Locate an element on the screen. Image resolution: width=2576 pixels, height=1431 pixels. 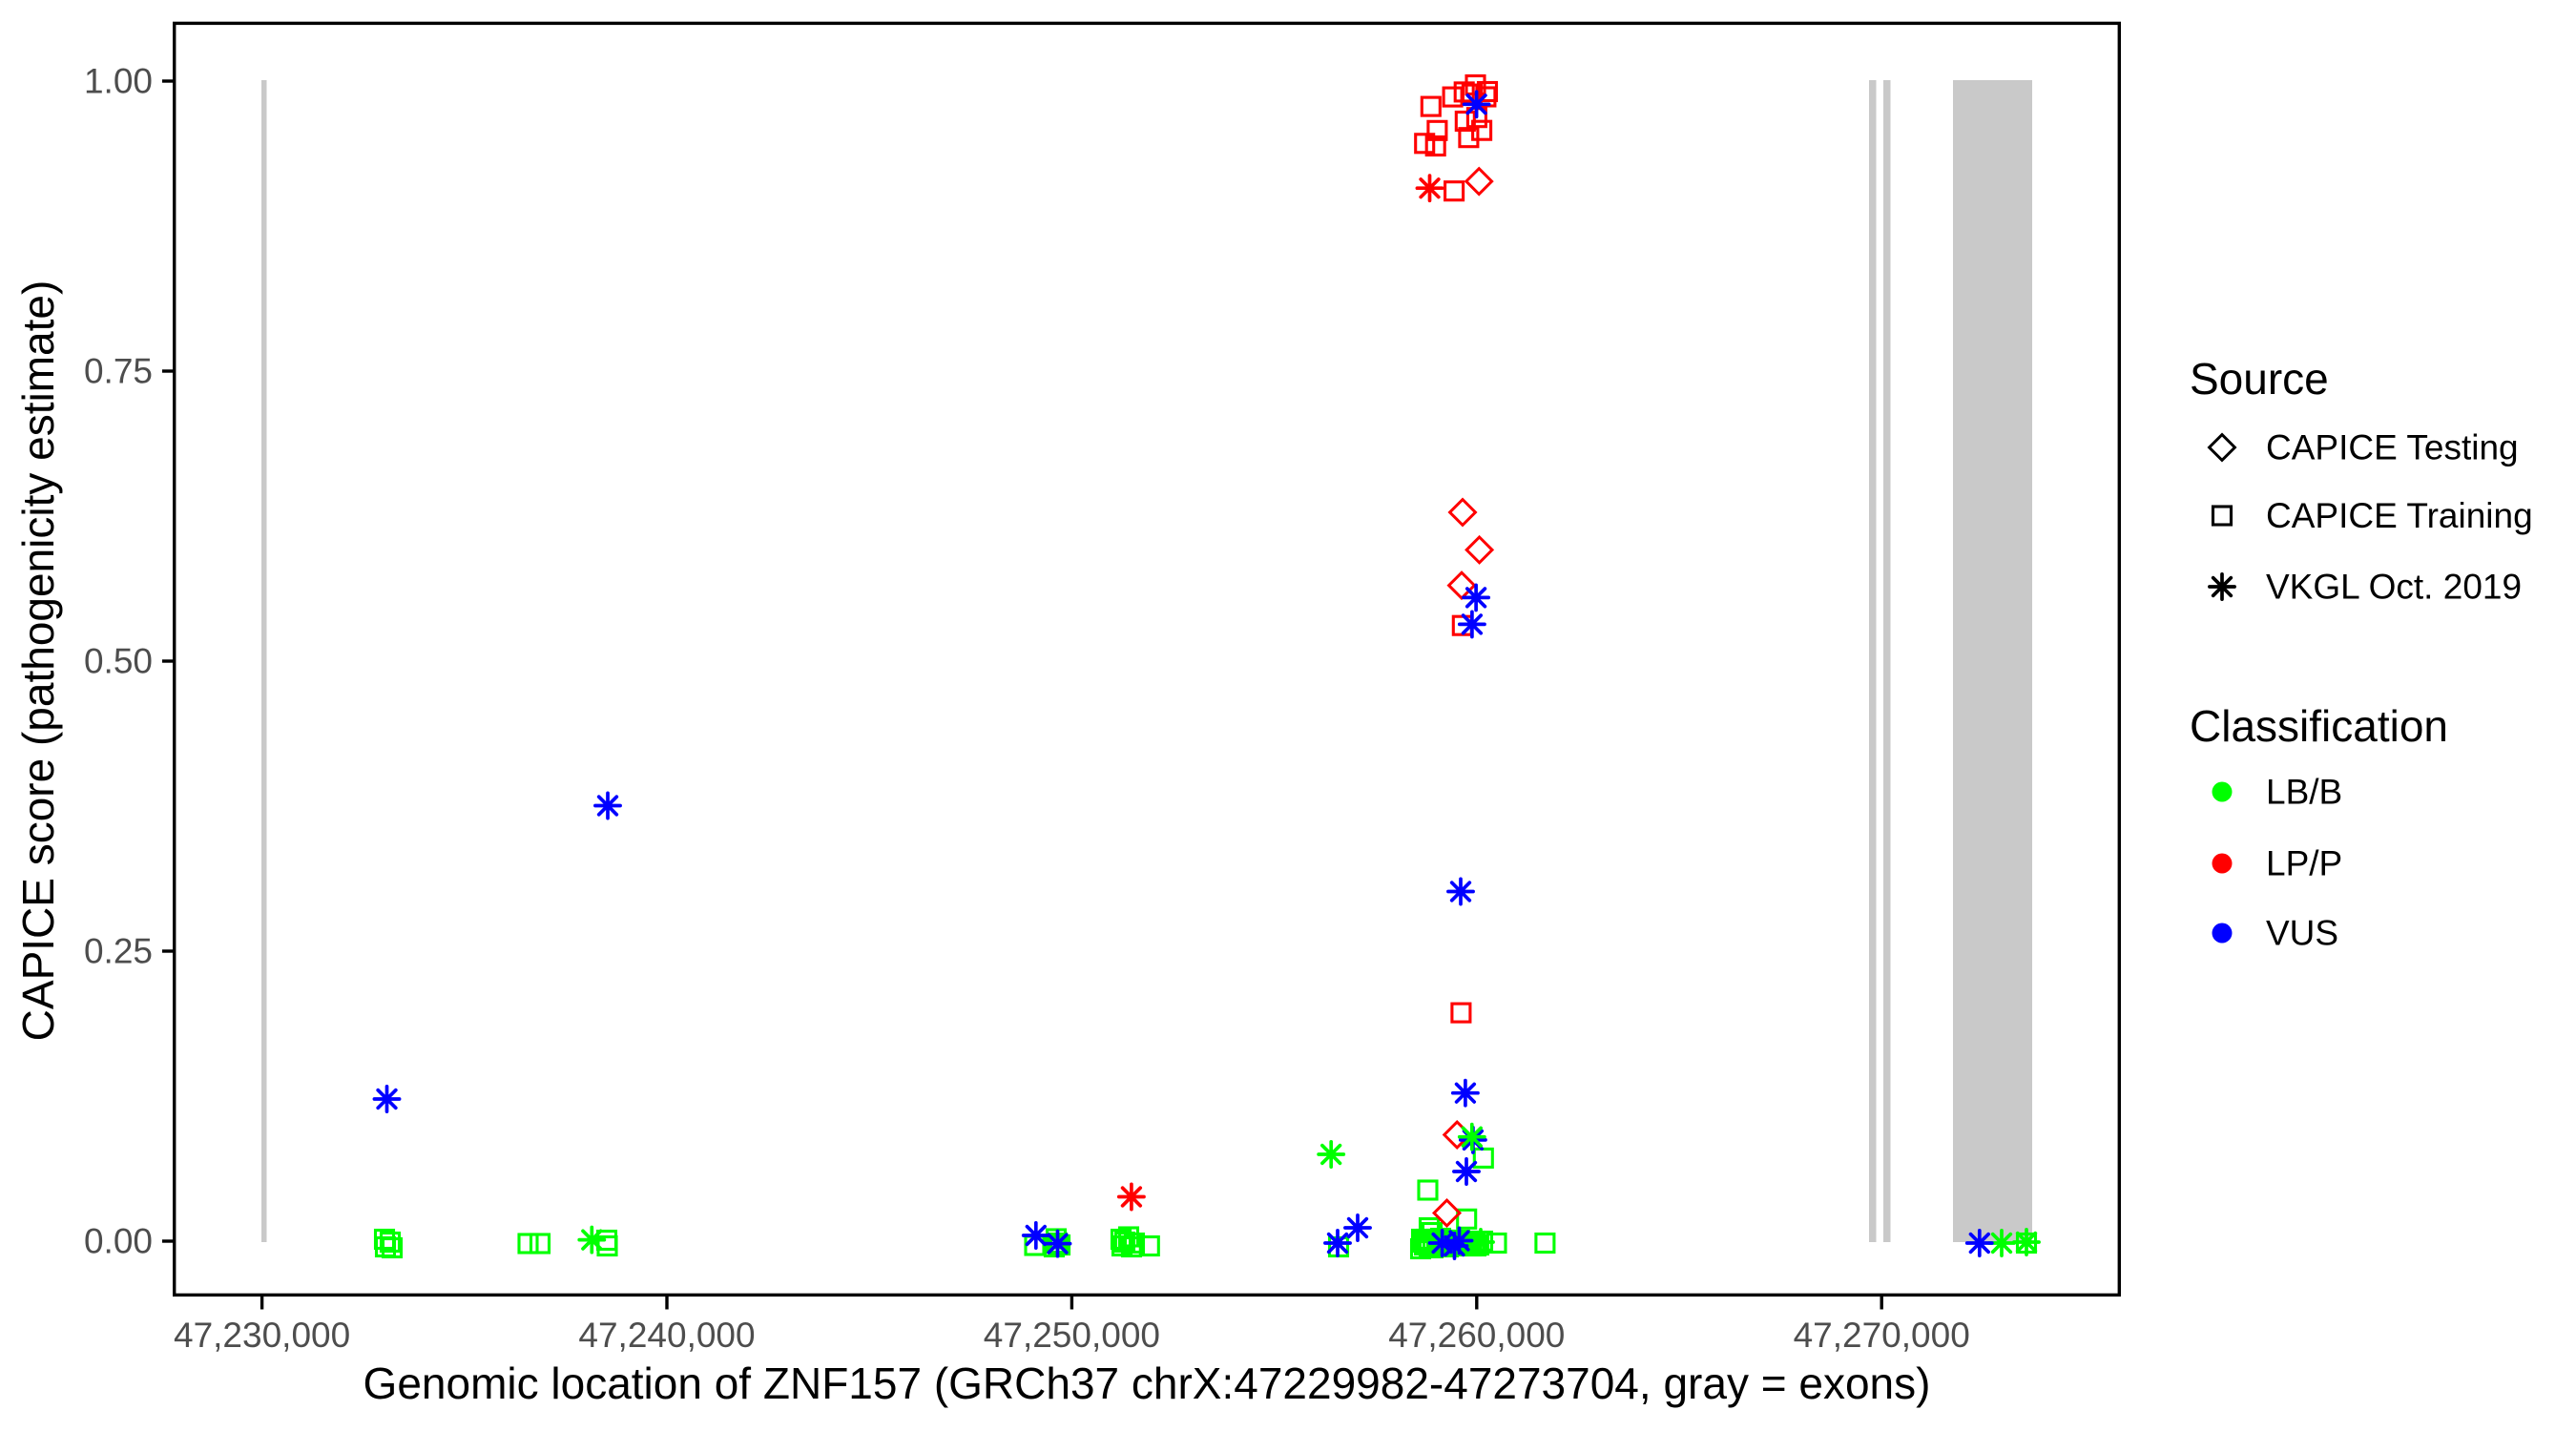
svg-text: LB/B is located at coordinates (2304, 792).